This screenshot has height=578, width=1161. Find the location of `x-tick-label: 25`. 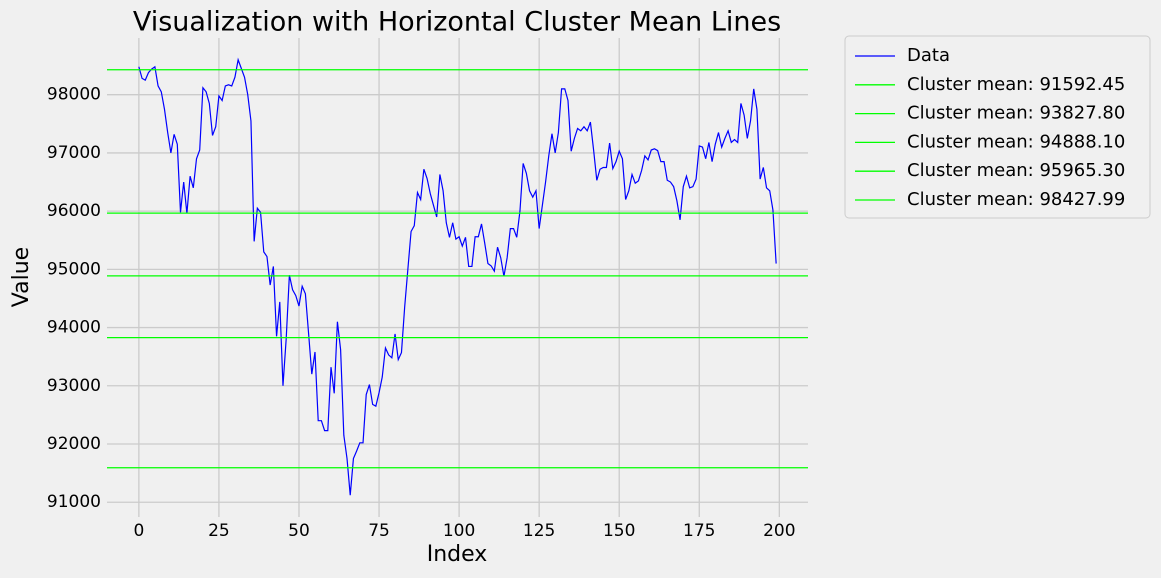

x-tick-label: 25 is located at coordinates (219, 531).